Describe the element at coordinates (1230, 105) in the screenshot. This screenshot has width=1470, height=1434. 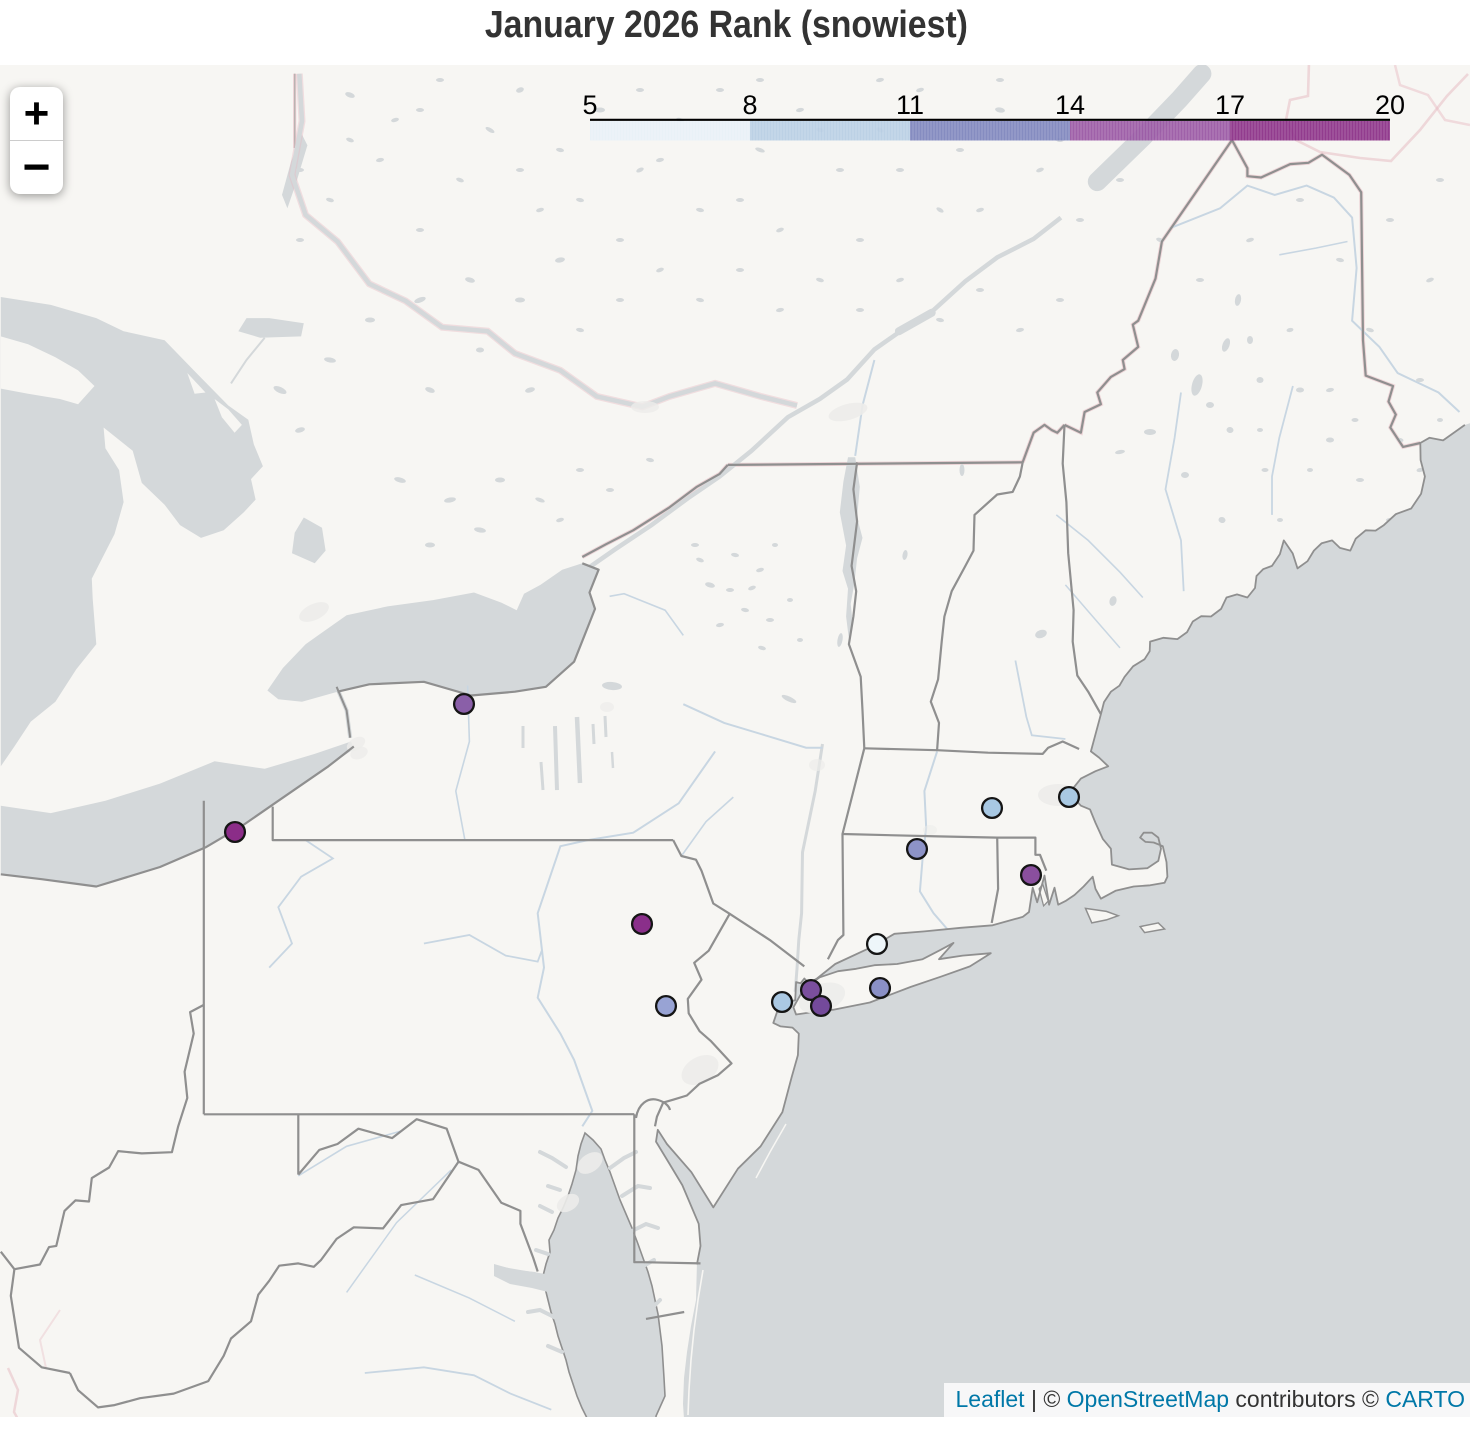
I see `svg-text: 17` at that location.